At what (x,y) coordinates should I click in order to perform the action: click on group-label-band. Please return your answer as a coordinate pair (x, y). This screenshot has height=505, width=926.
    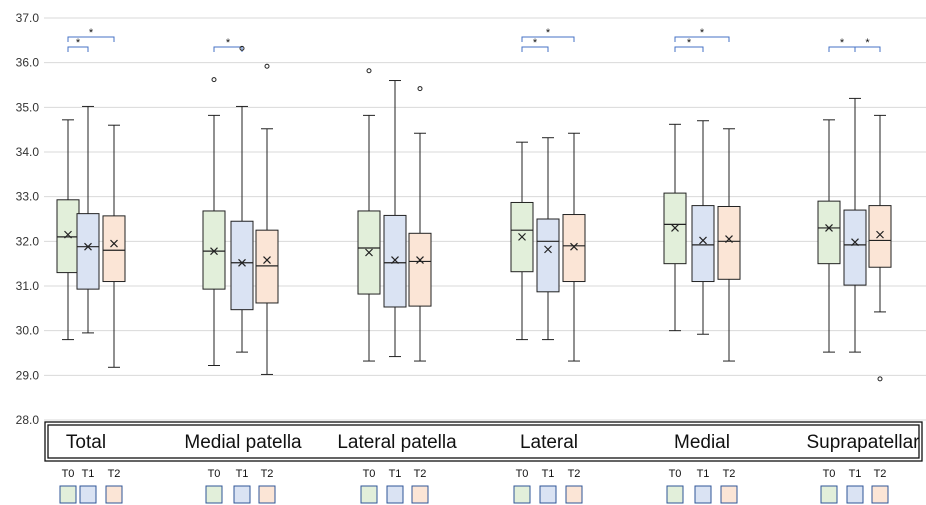
    Looking at the image, I should click on (483, 441).